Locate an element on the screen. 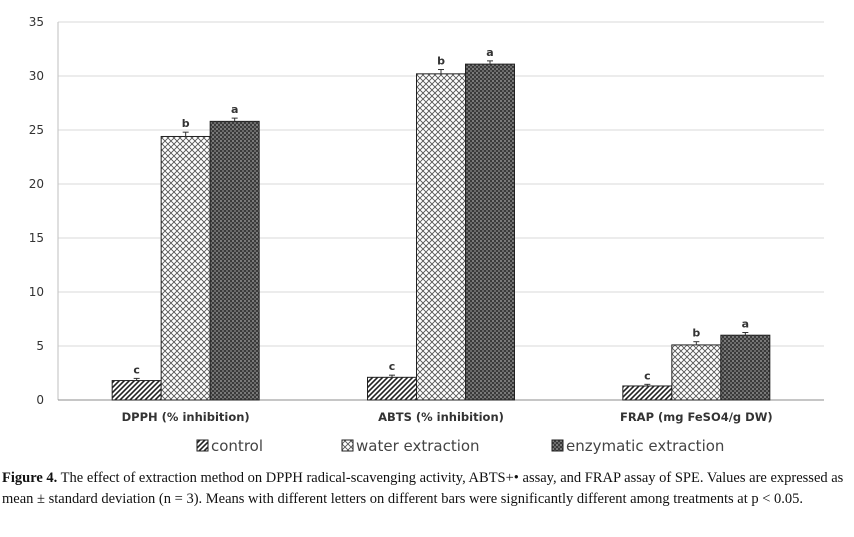 The image size is (854, 537). legend-label: water extraction is located at coordinates (418, 446).